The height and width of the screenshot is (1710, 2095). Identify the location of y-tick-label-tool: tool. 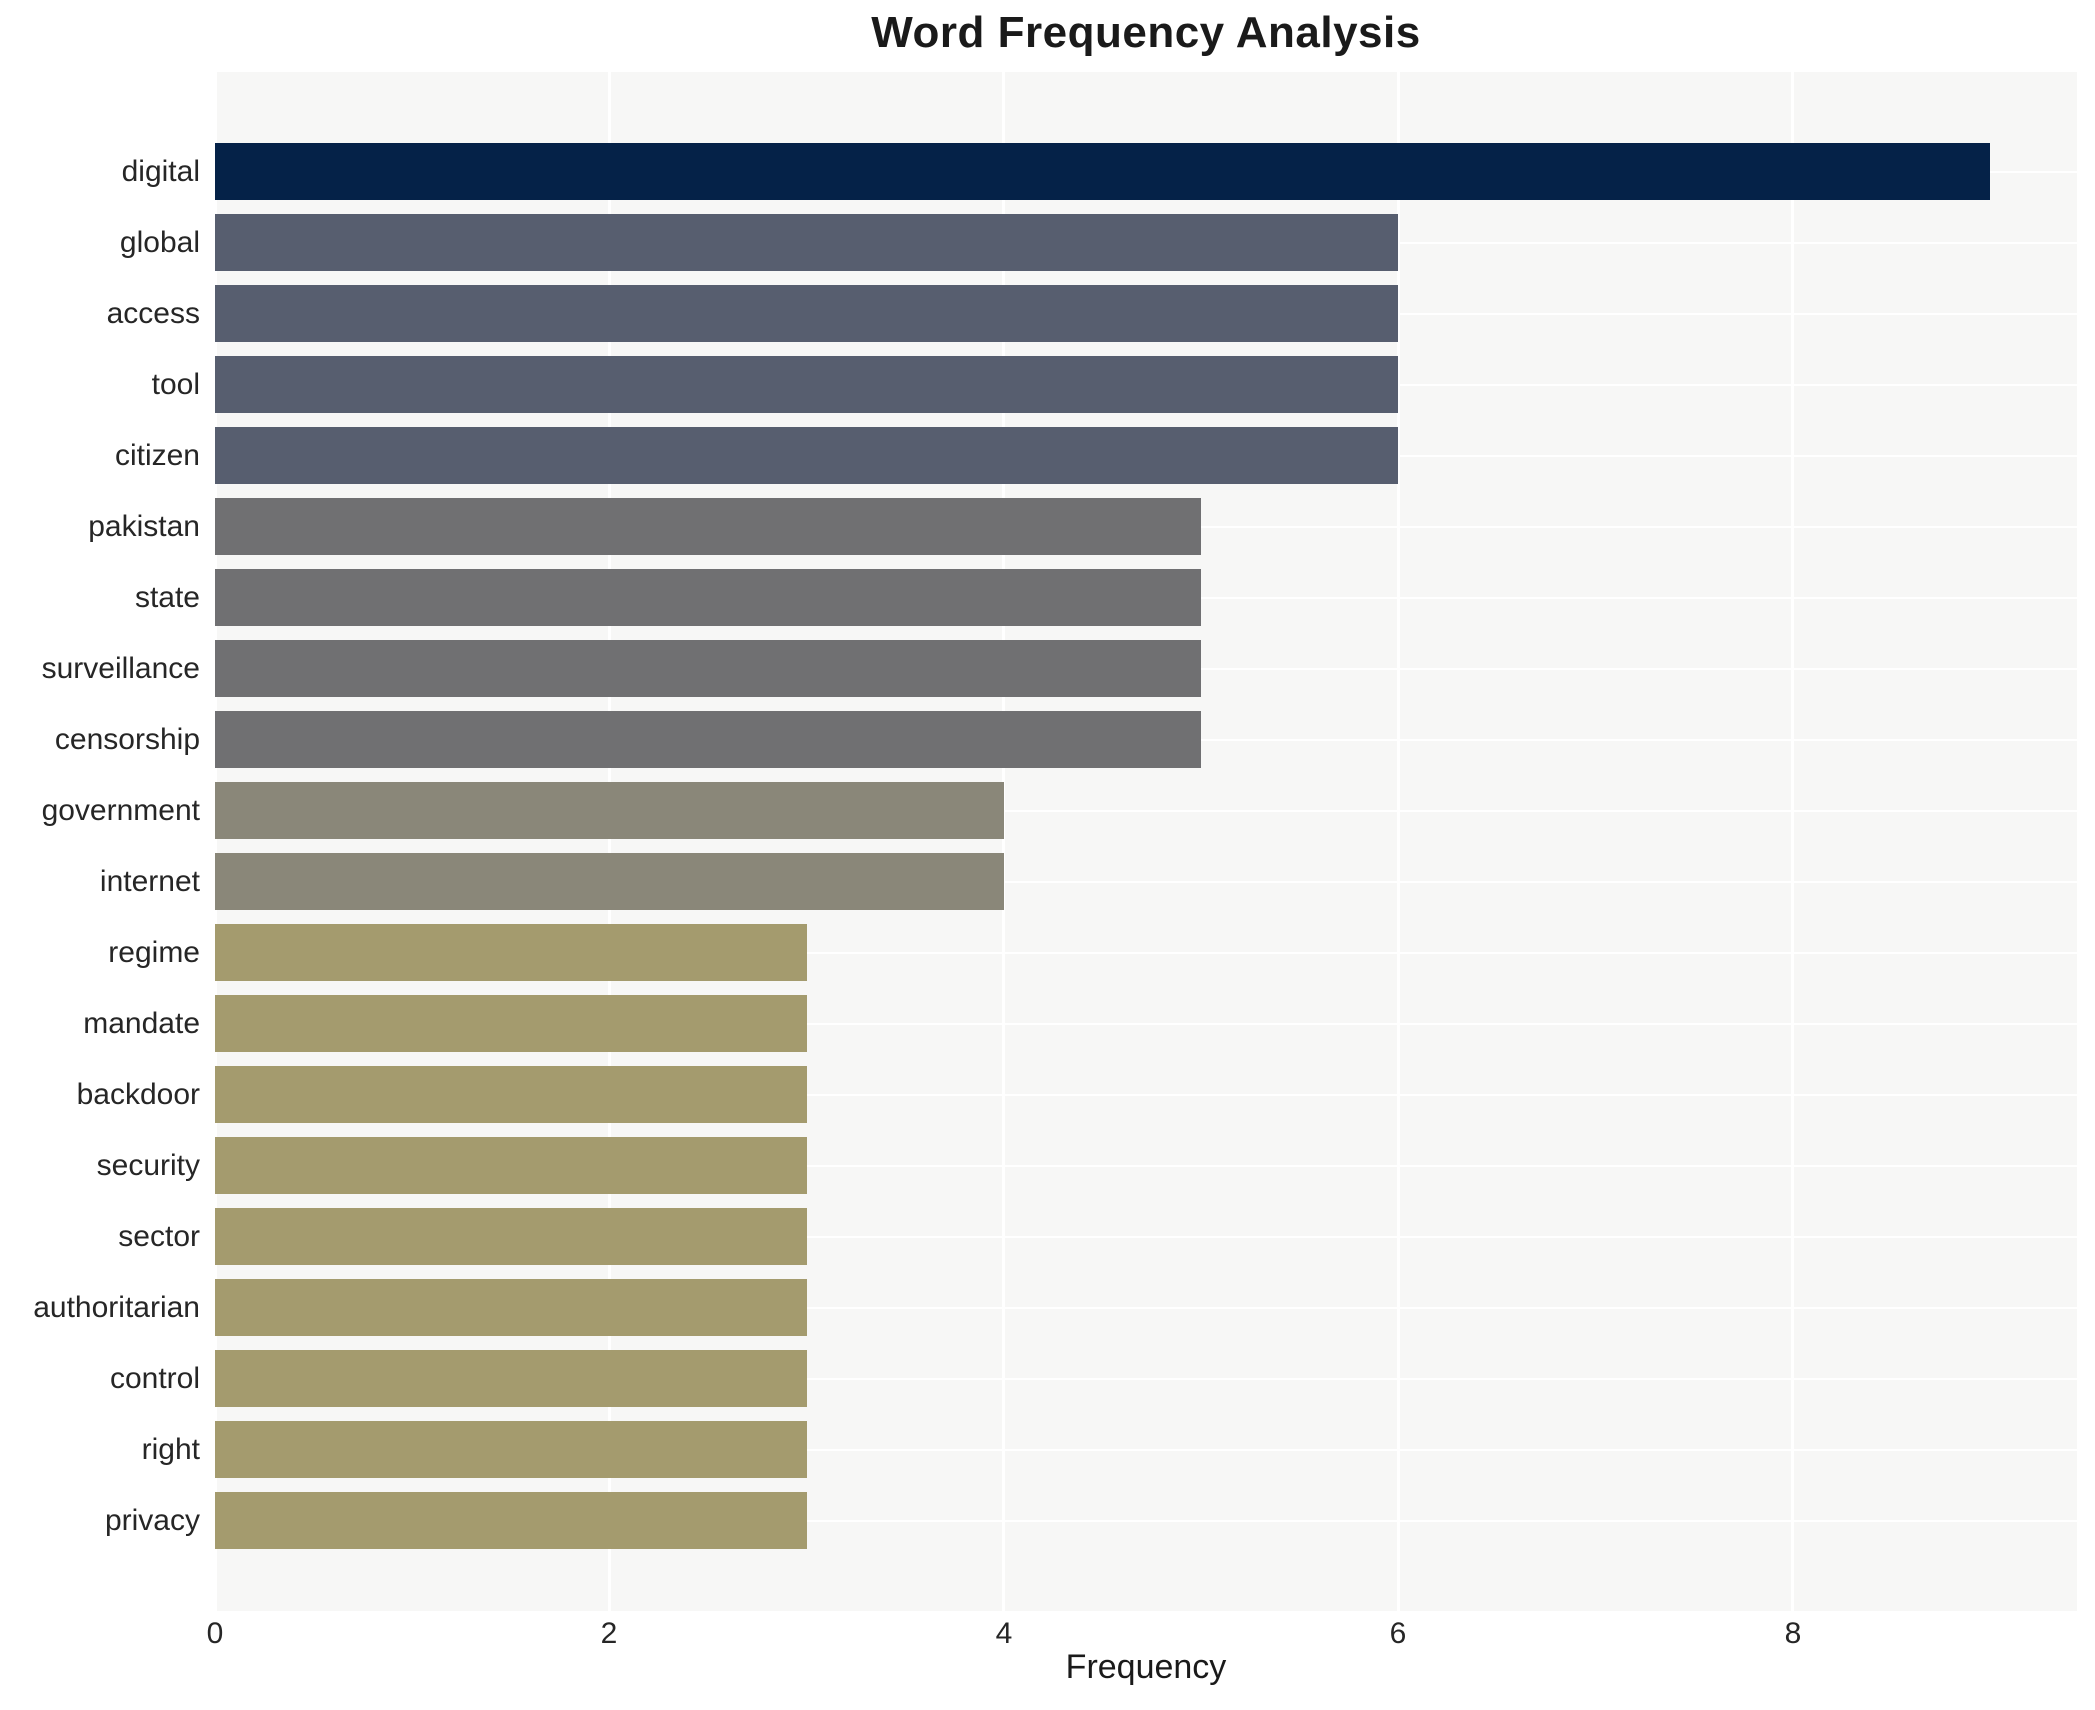
(175, 384).